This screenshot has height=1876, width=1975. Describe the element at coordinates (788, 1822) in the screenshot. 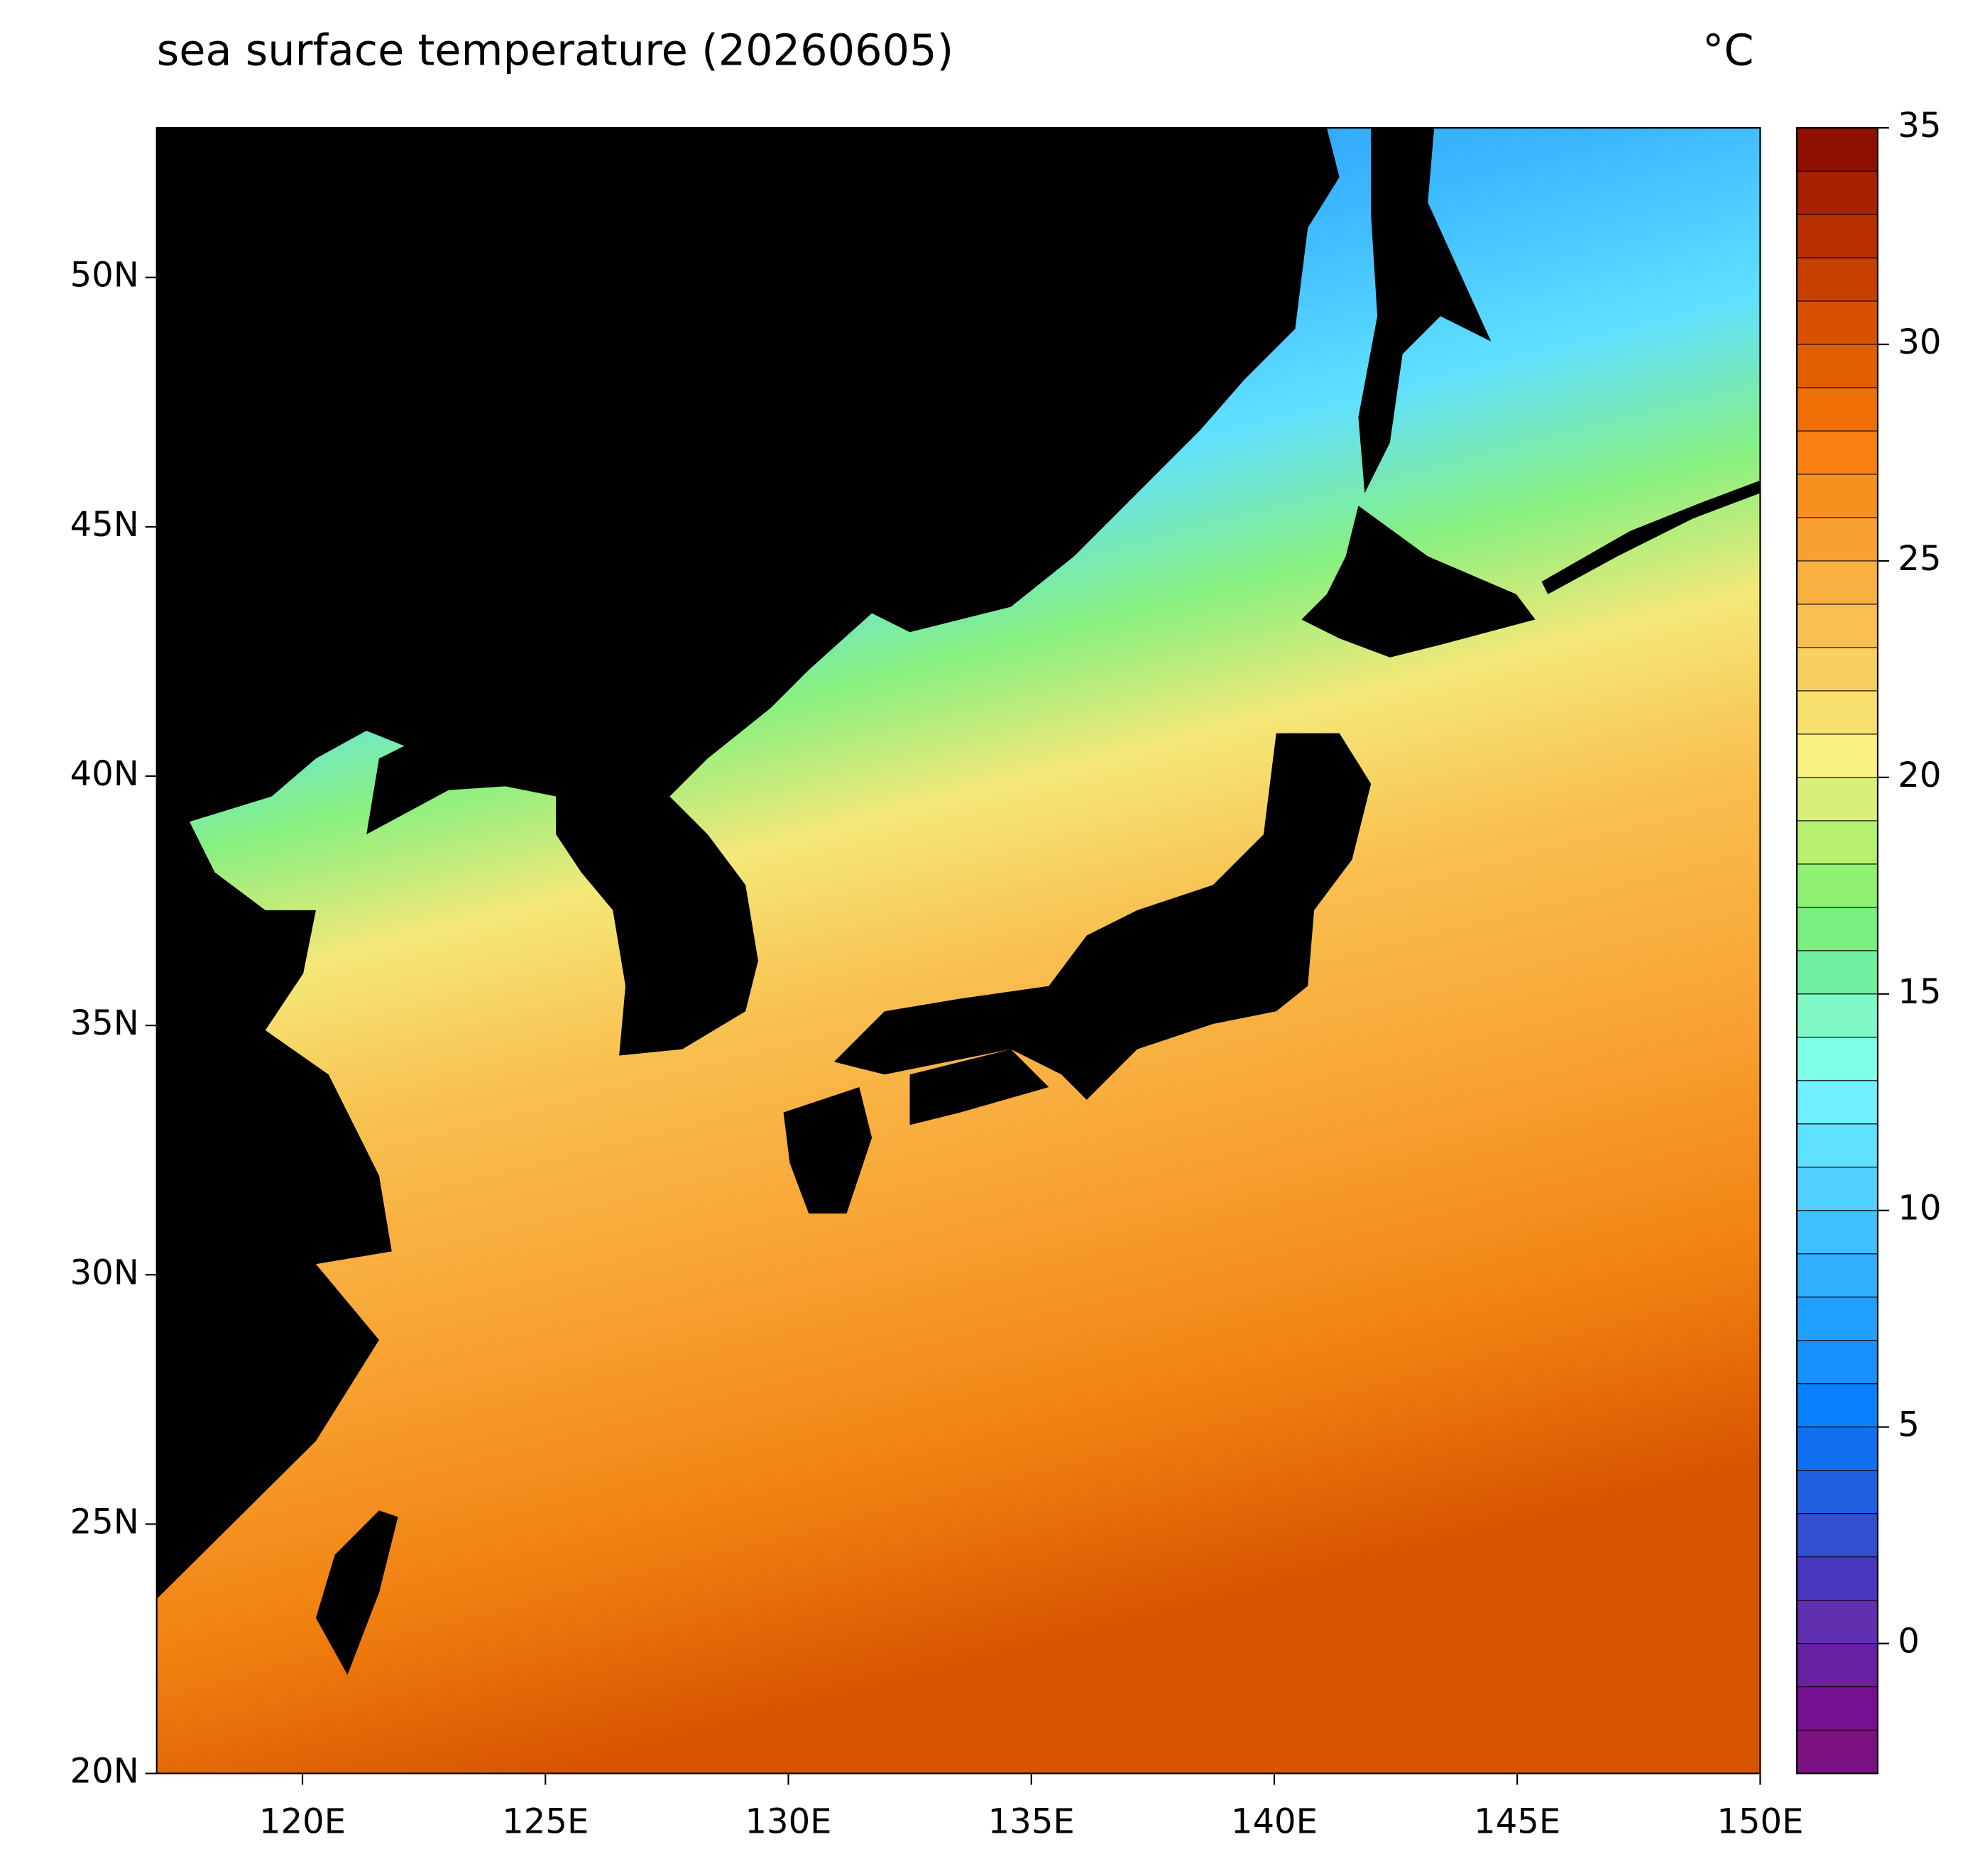

I see `x-tick-label: 130E` at that location.